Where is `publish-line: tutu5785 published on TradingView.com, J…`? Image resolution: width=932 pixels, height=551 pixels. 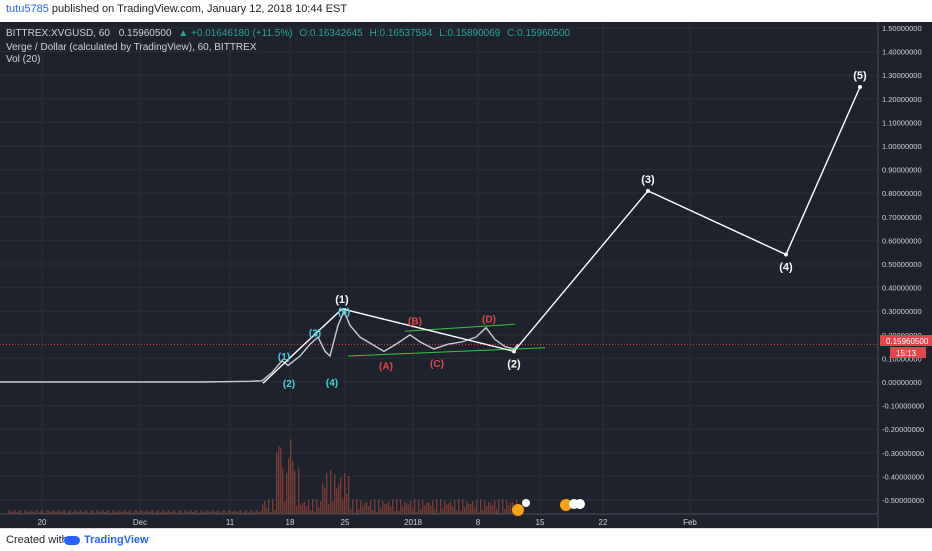 publish-line: tutu5785 published on TradingView.com, J… is located at coordinates (176, 9).